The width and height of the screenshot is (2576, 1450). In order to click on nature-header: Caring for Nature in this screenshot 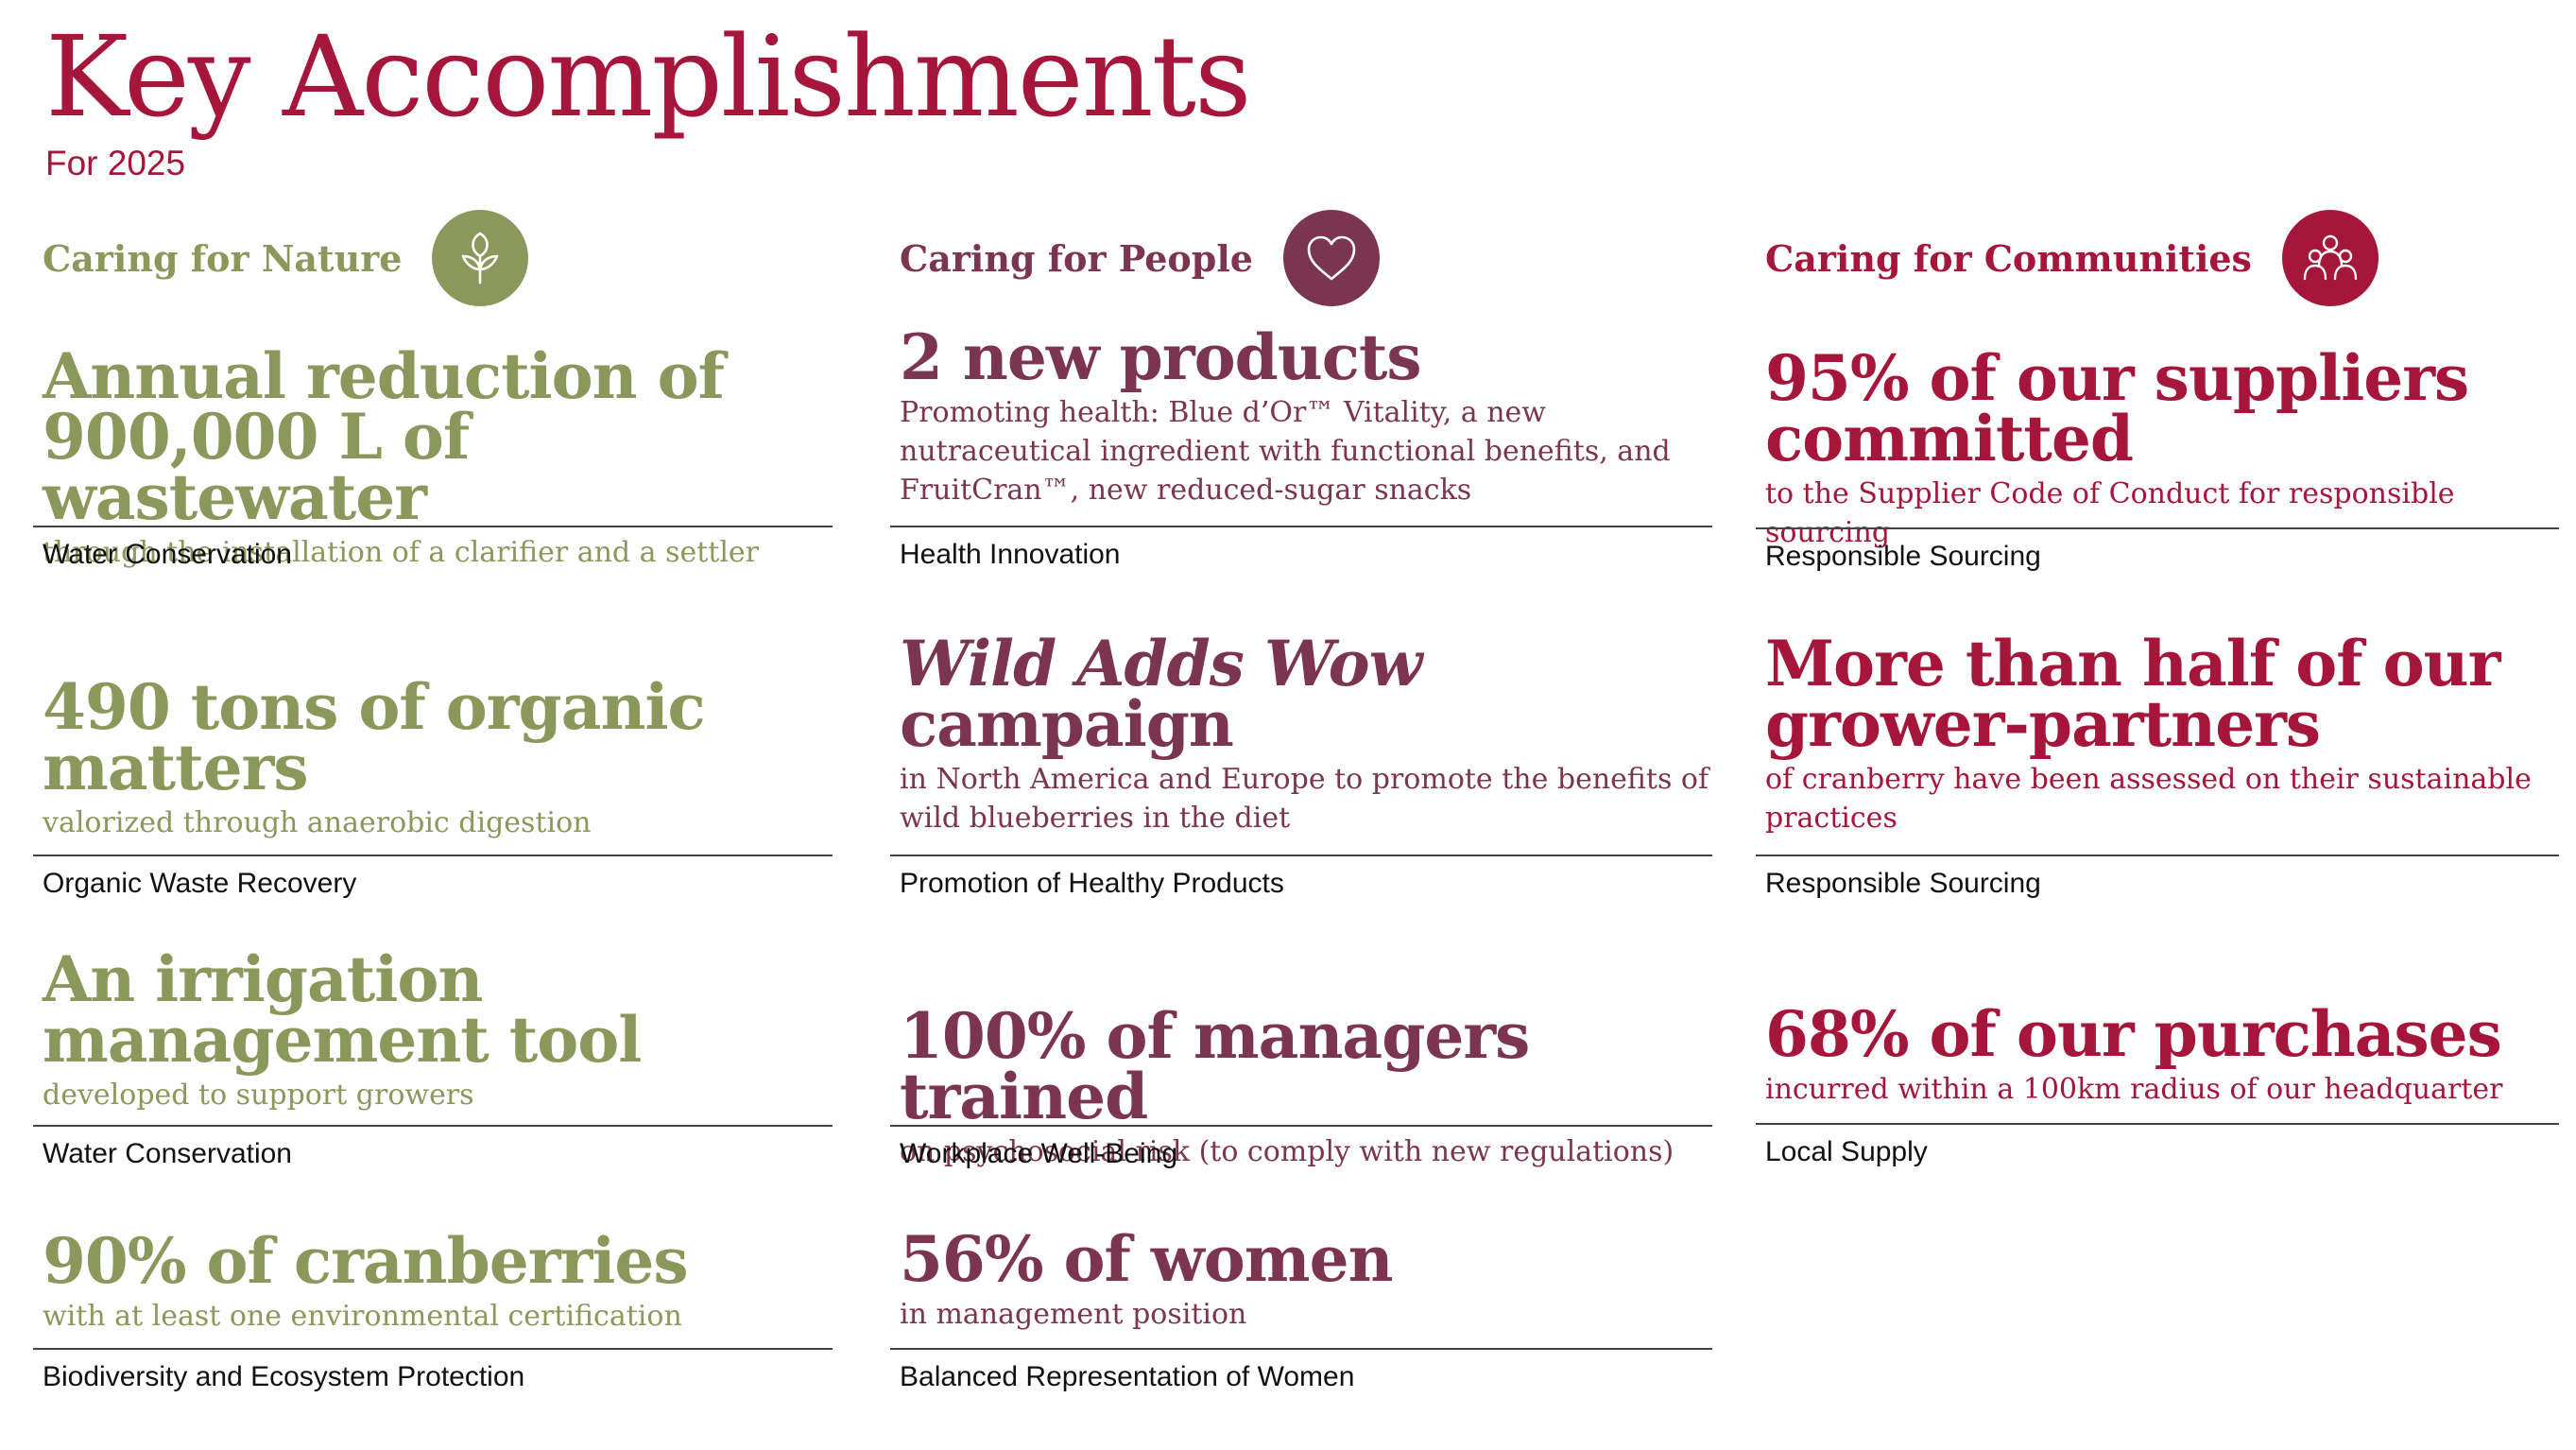, I will do `click(286, 258)`.